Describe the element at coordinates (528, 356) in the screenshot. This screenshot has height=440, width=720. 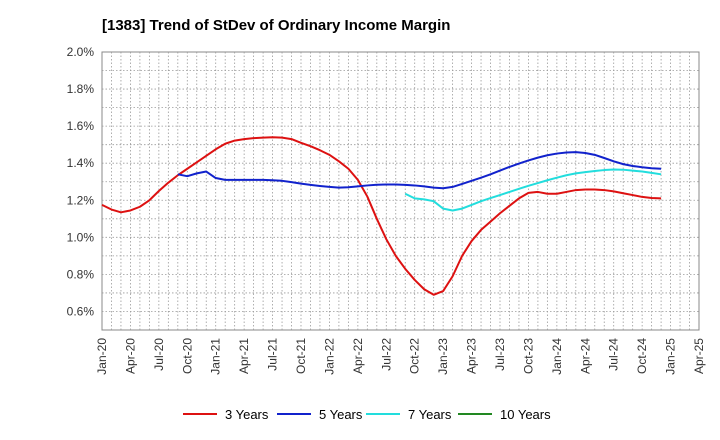
I see `x-tick-label: Oct-23` at that location.